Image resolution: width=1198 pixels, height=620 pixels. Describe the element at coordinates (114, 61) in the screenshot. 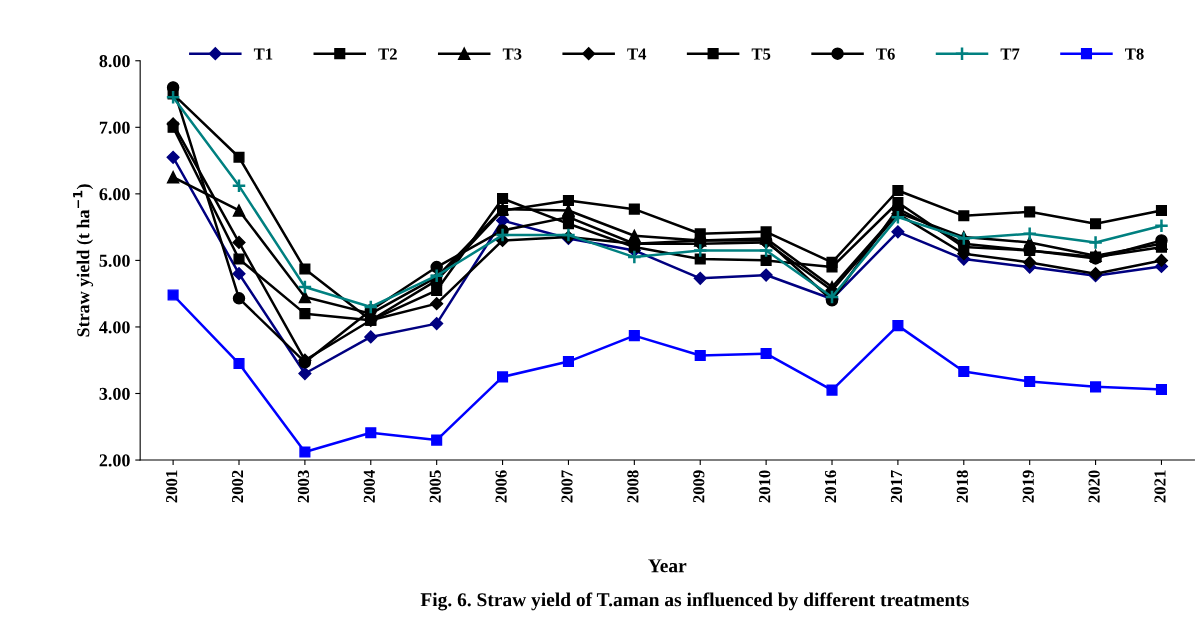

I see `y-tick-label: 8.00` at that location.